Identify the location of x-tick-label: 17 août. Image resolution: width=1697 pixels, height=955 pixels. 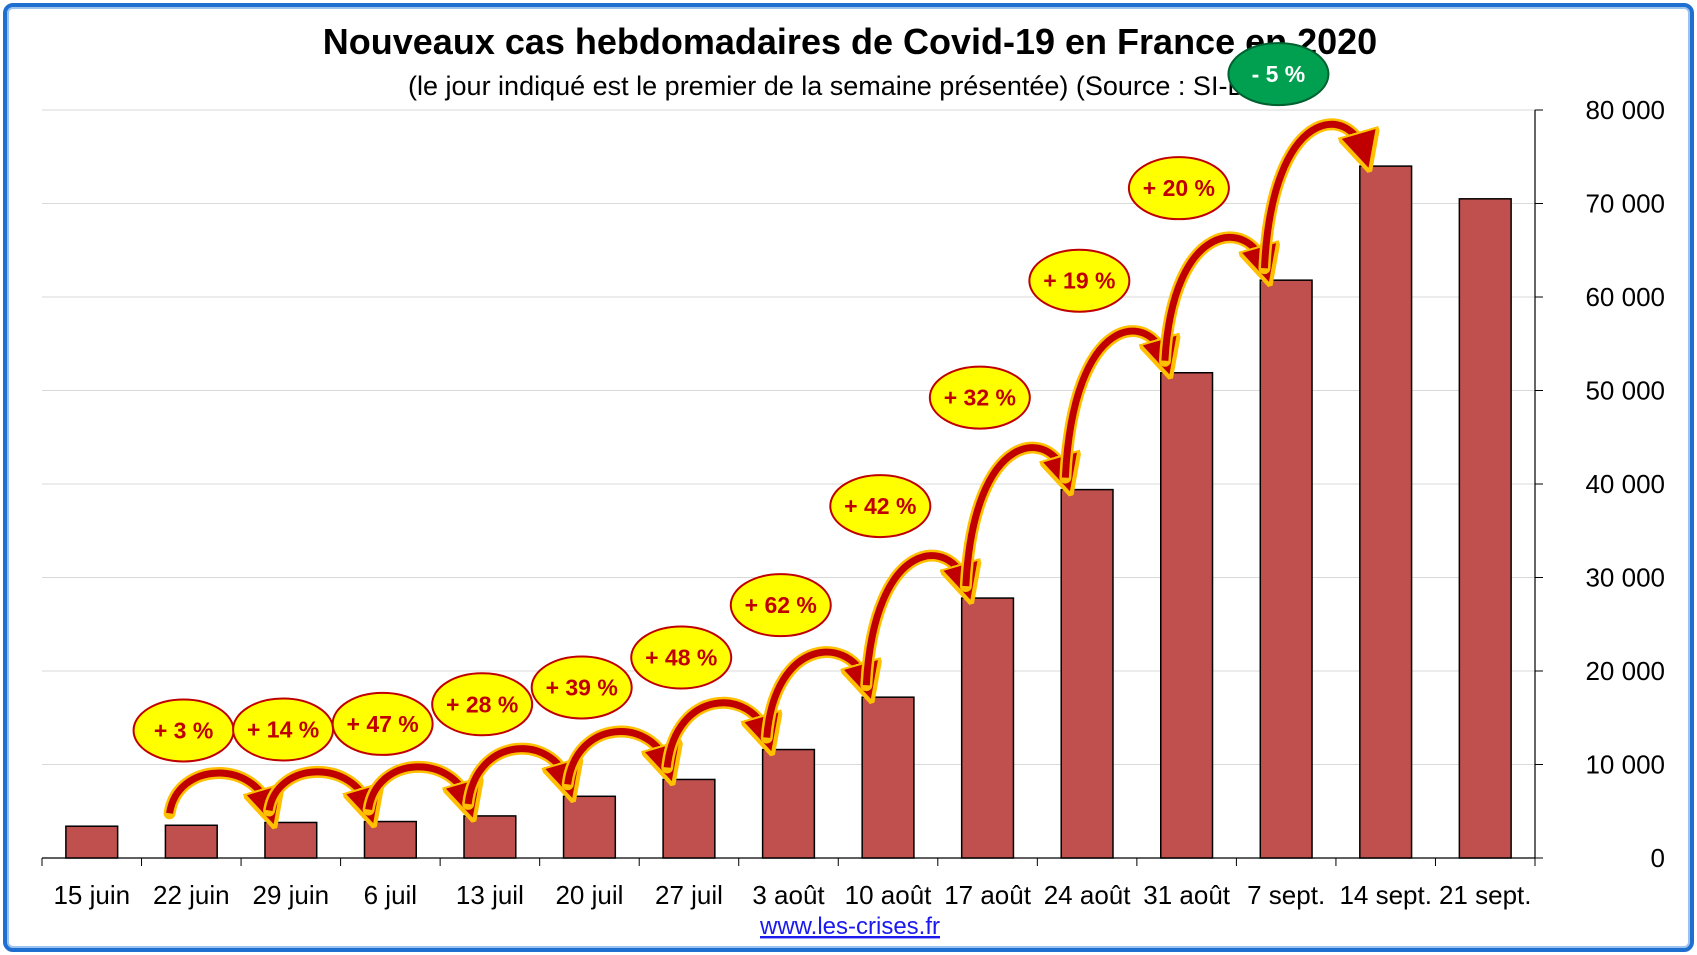
(988, 895).